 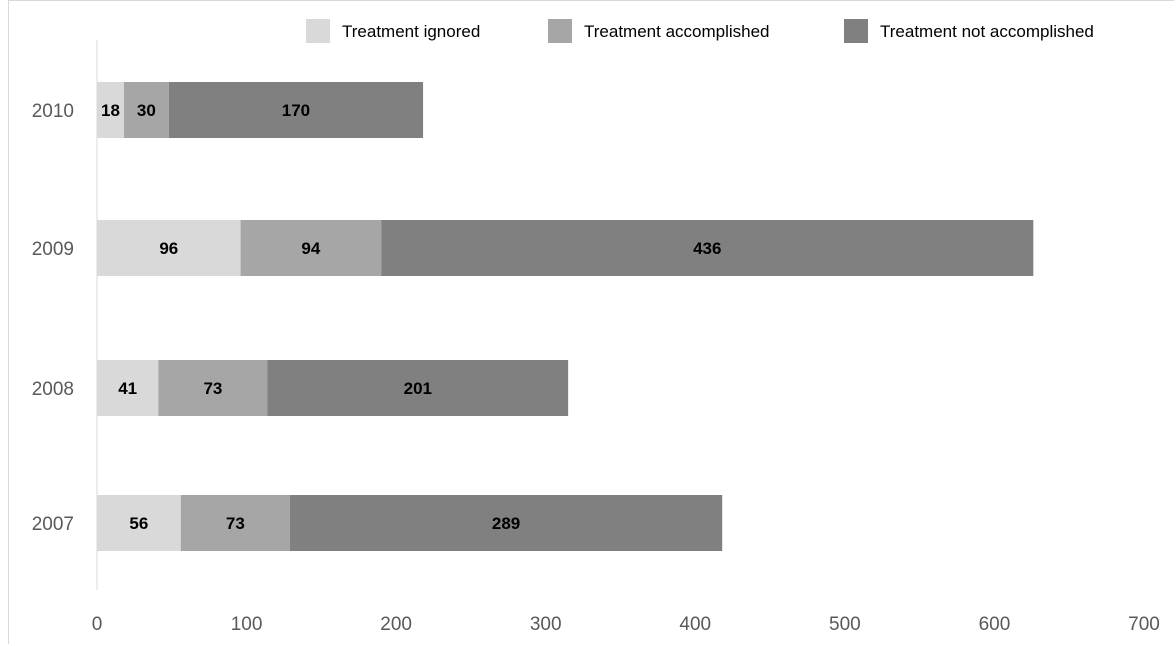 I want to click on data-label-2010-series-2: 30, so click(x=146, y=110).